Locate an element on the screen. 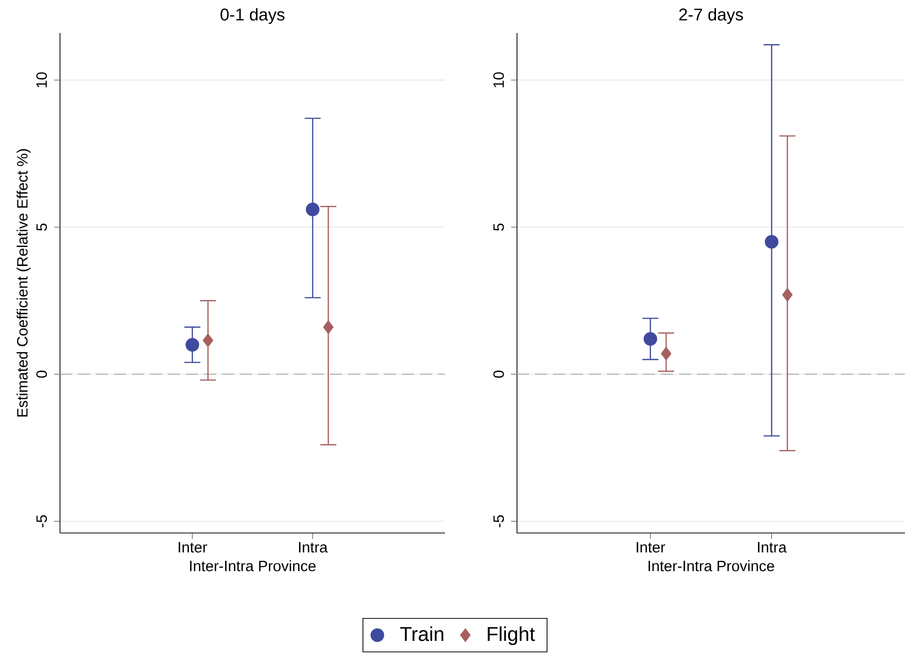  chart-title: 0-1 days is located at coordinates (252, 16).